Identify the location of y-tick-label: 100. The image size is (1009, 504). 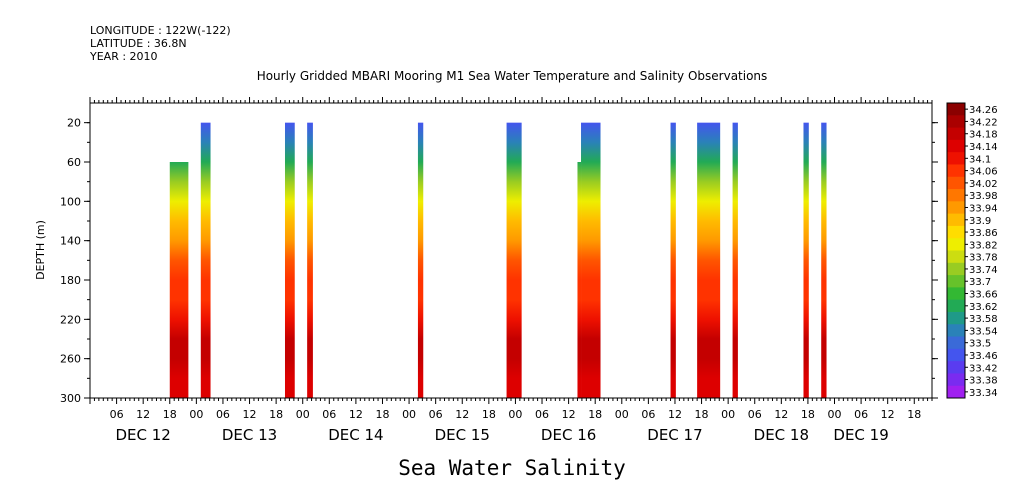
(70, 201).